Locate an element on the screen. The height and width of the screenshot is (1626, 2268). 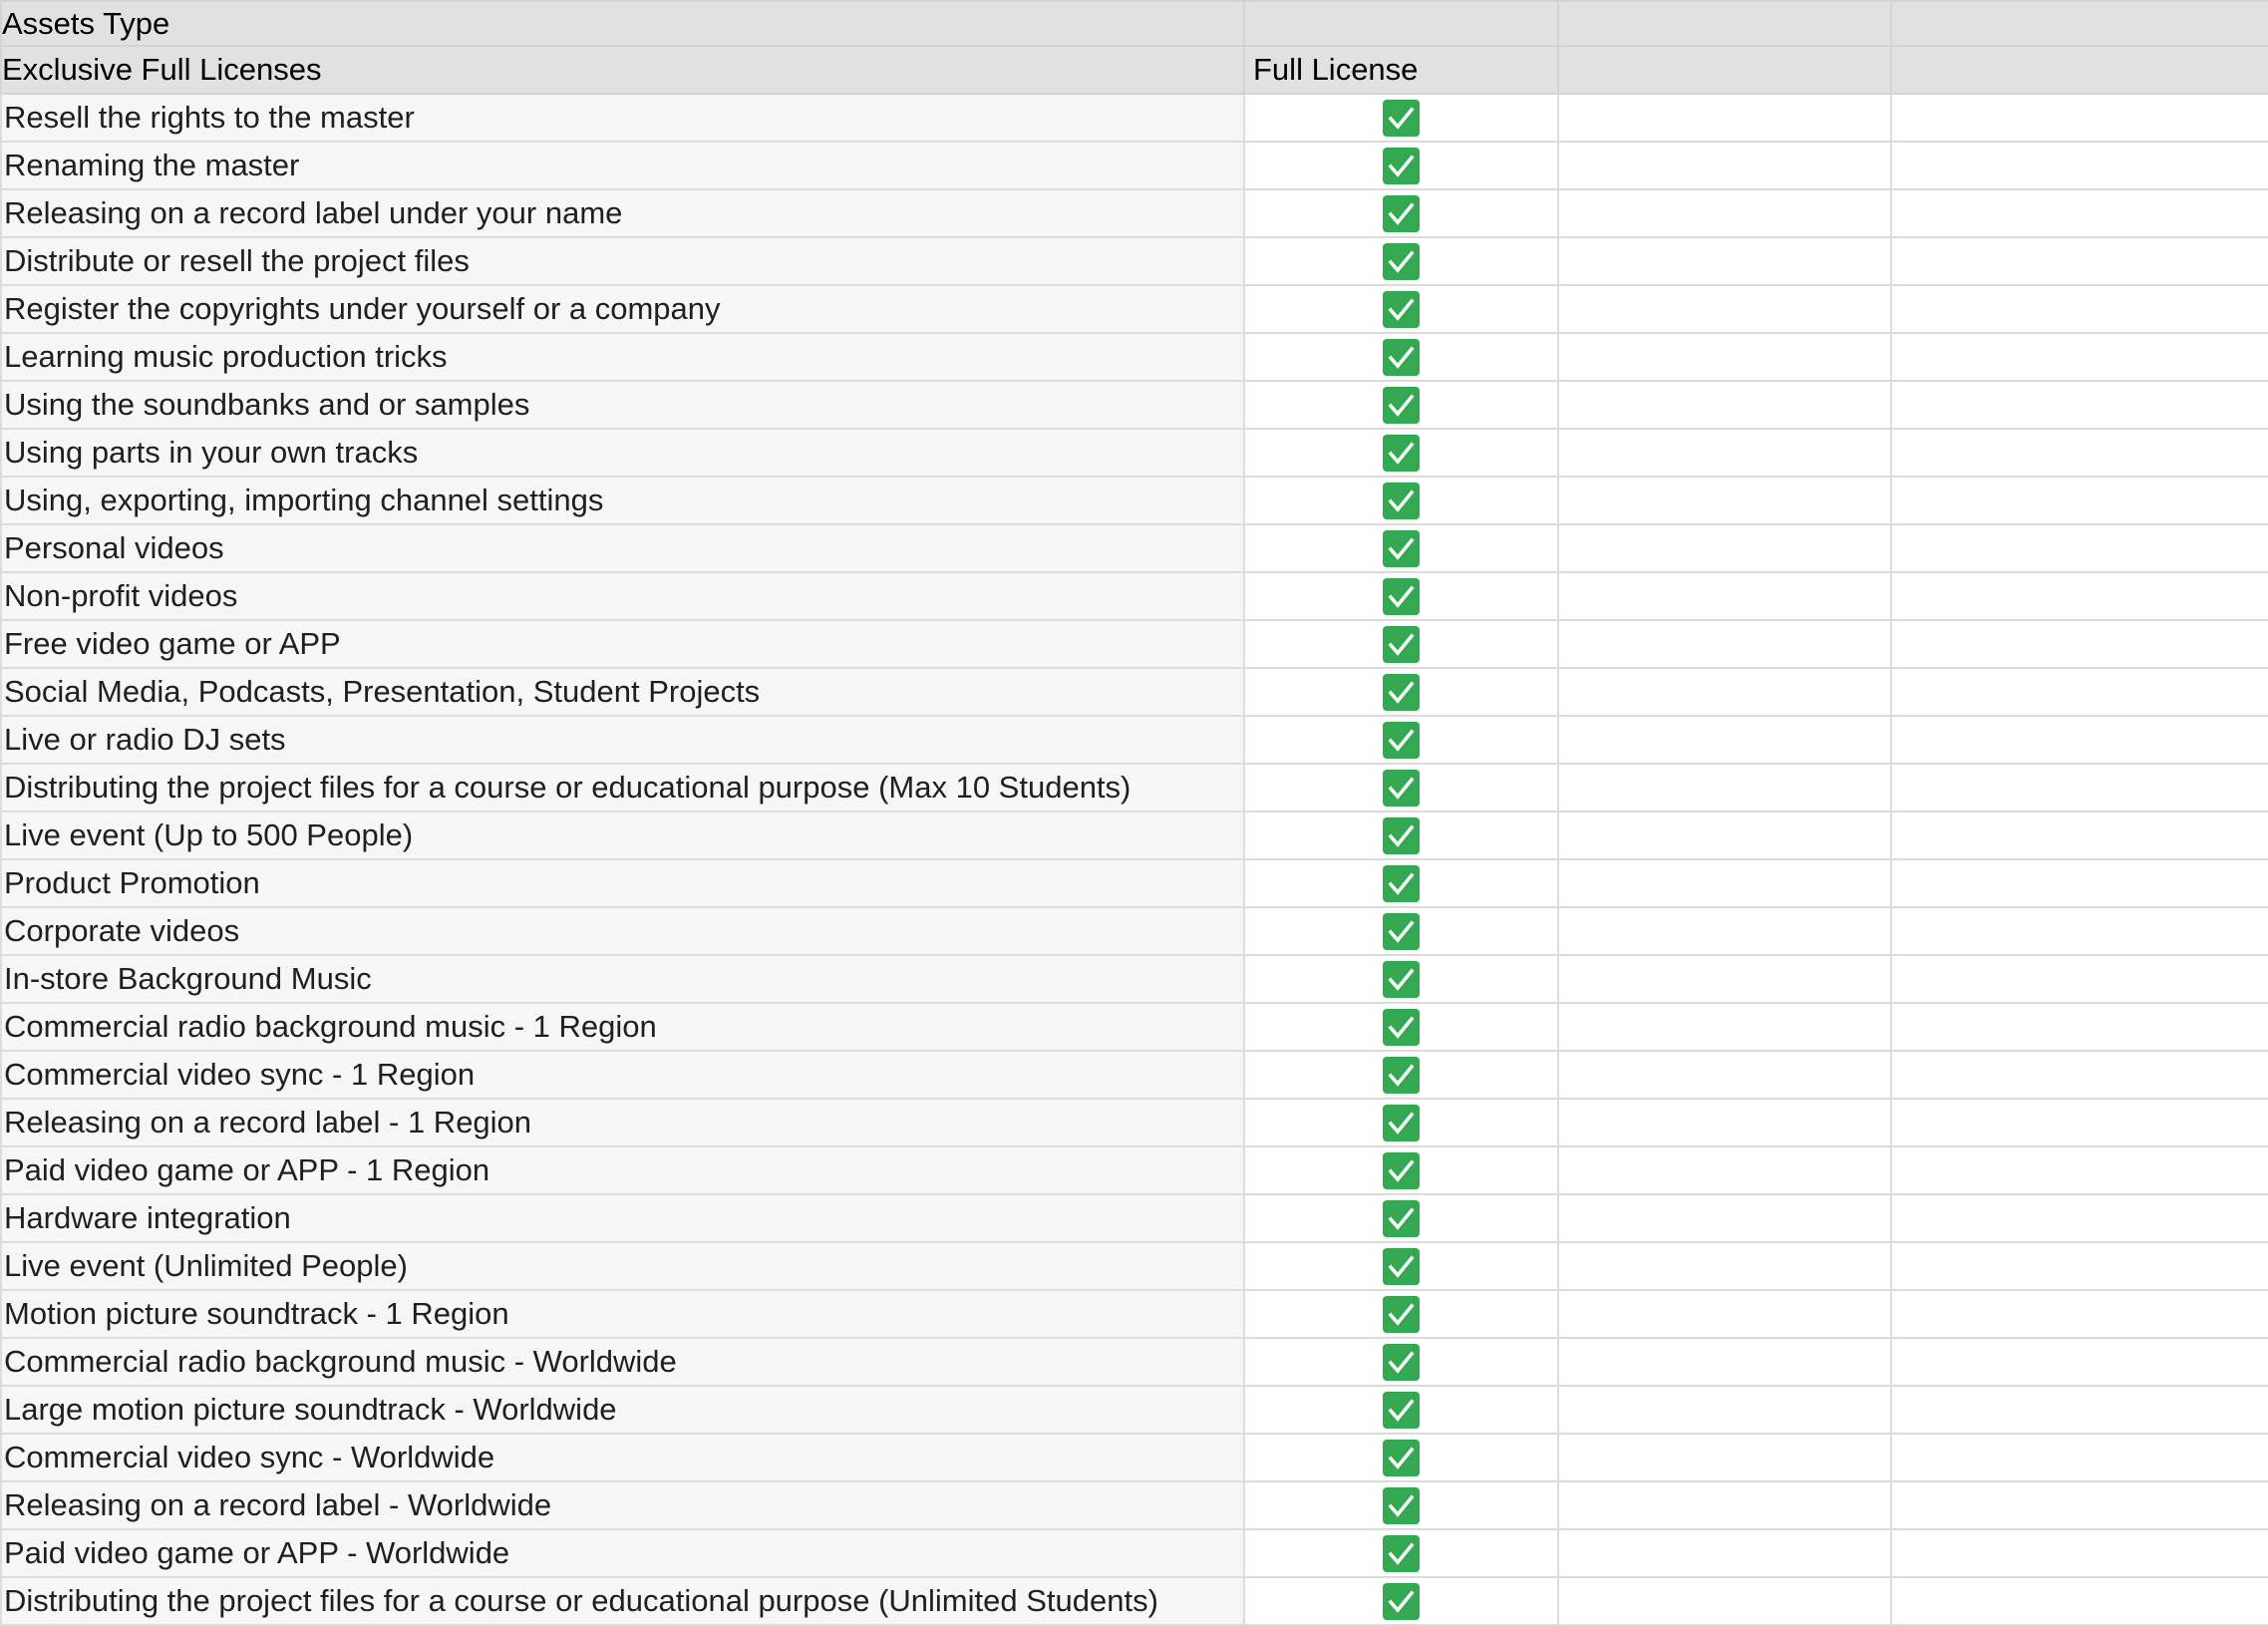
feature-label: Paid video game or APP - Worldwide is located at coordinates (622, 1553).